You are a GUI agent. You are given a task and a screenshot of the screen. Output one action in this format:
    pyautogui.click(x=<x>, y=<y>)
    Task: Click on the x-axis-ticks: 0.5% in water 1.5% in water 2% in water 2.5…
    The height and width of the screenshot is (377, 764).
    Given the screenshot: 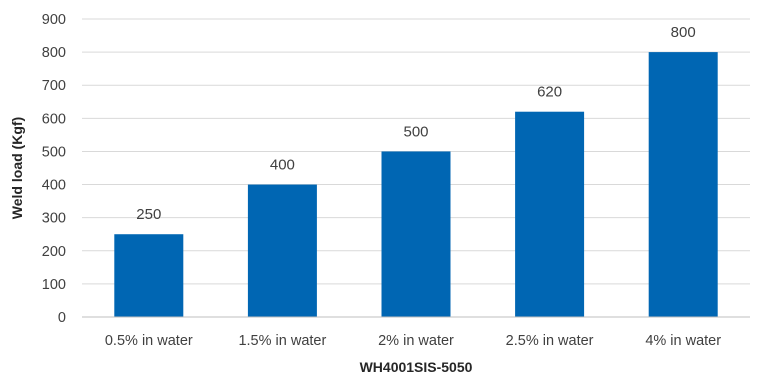 What is the action you would take?
    pyautogui.click(x=413, y=341)
    